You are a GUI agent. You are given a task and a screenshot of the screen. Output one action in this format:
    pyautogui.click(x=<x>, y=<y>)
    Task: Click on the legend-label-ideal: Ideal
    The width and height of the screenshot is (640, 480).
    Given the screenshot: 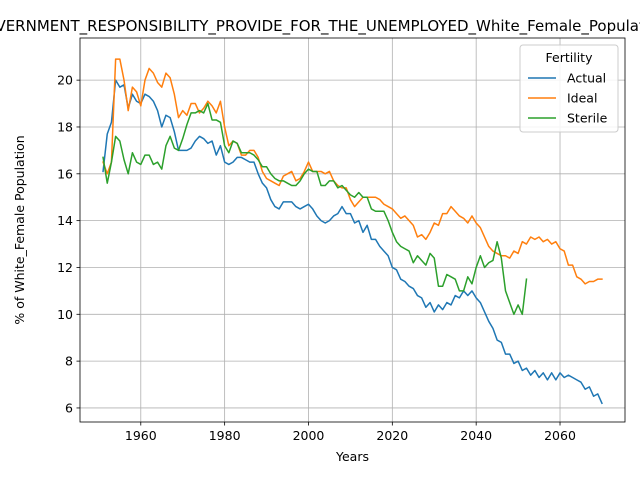 What is the action you would take?
    pyautogui.click(x=582, y=98)
    